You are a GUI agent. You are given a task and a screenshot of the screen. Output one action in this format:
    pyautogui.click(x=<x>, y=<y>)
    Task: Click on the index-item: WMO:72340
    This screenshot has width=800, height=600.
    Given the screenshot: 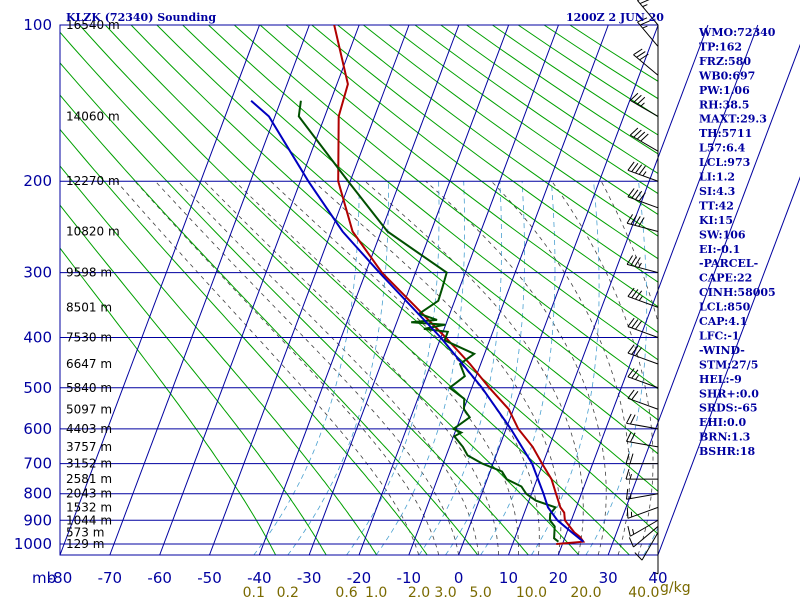 What is the action you would take?
    pyautogui.click(x=737, y=32)
    